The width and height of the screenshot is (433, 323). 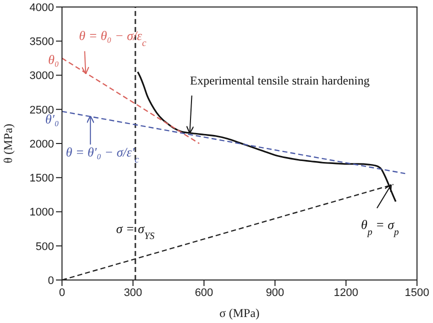 I want to click on annotation: θ$_{p}$ = σ$_{p}$, so click(x=380, y=227).